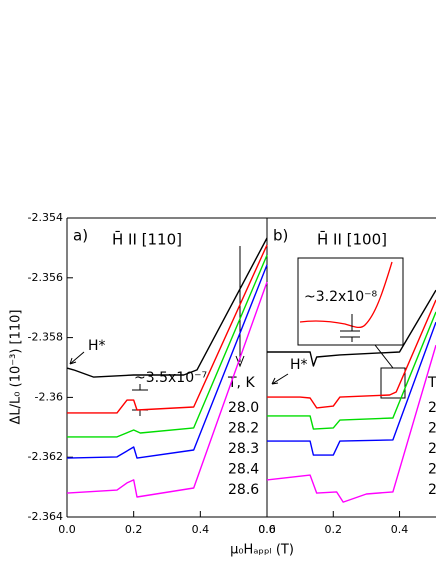 The width and height of the screenshot is (436, 564). I want to click on y-tick-label: -2.36, so click(49, 396).